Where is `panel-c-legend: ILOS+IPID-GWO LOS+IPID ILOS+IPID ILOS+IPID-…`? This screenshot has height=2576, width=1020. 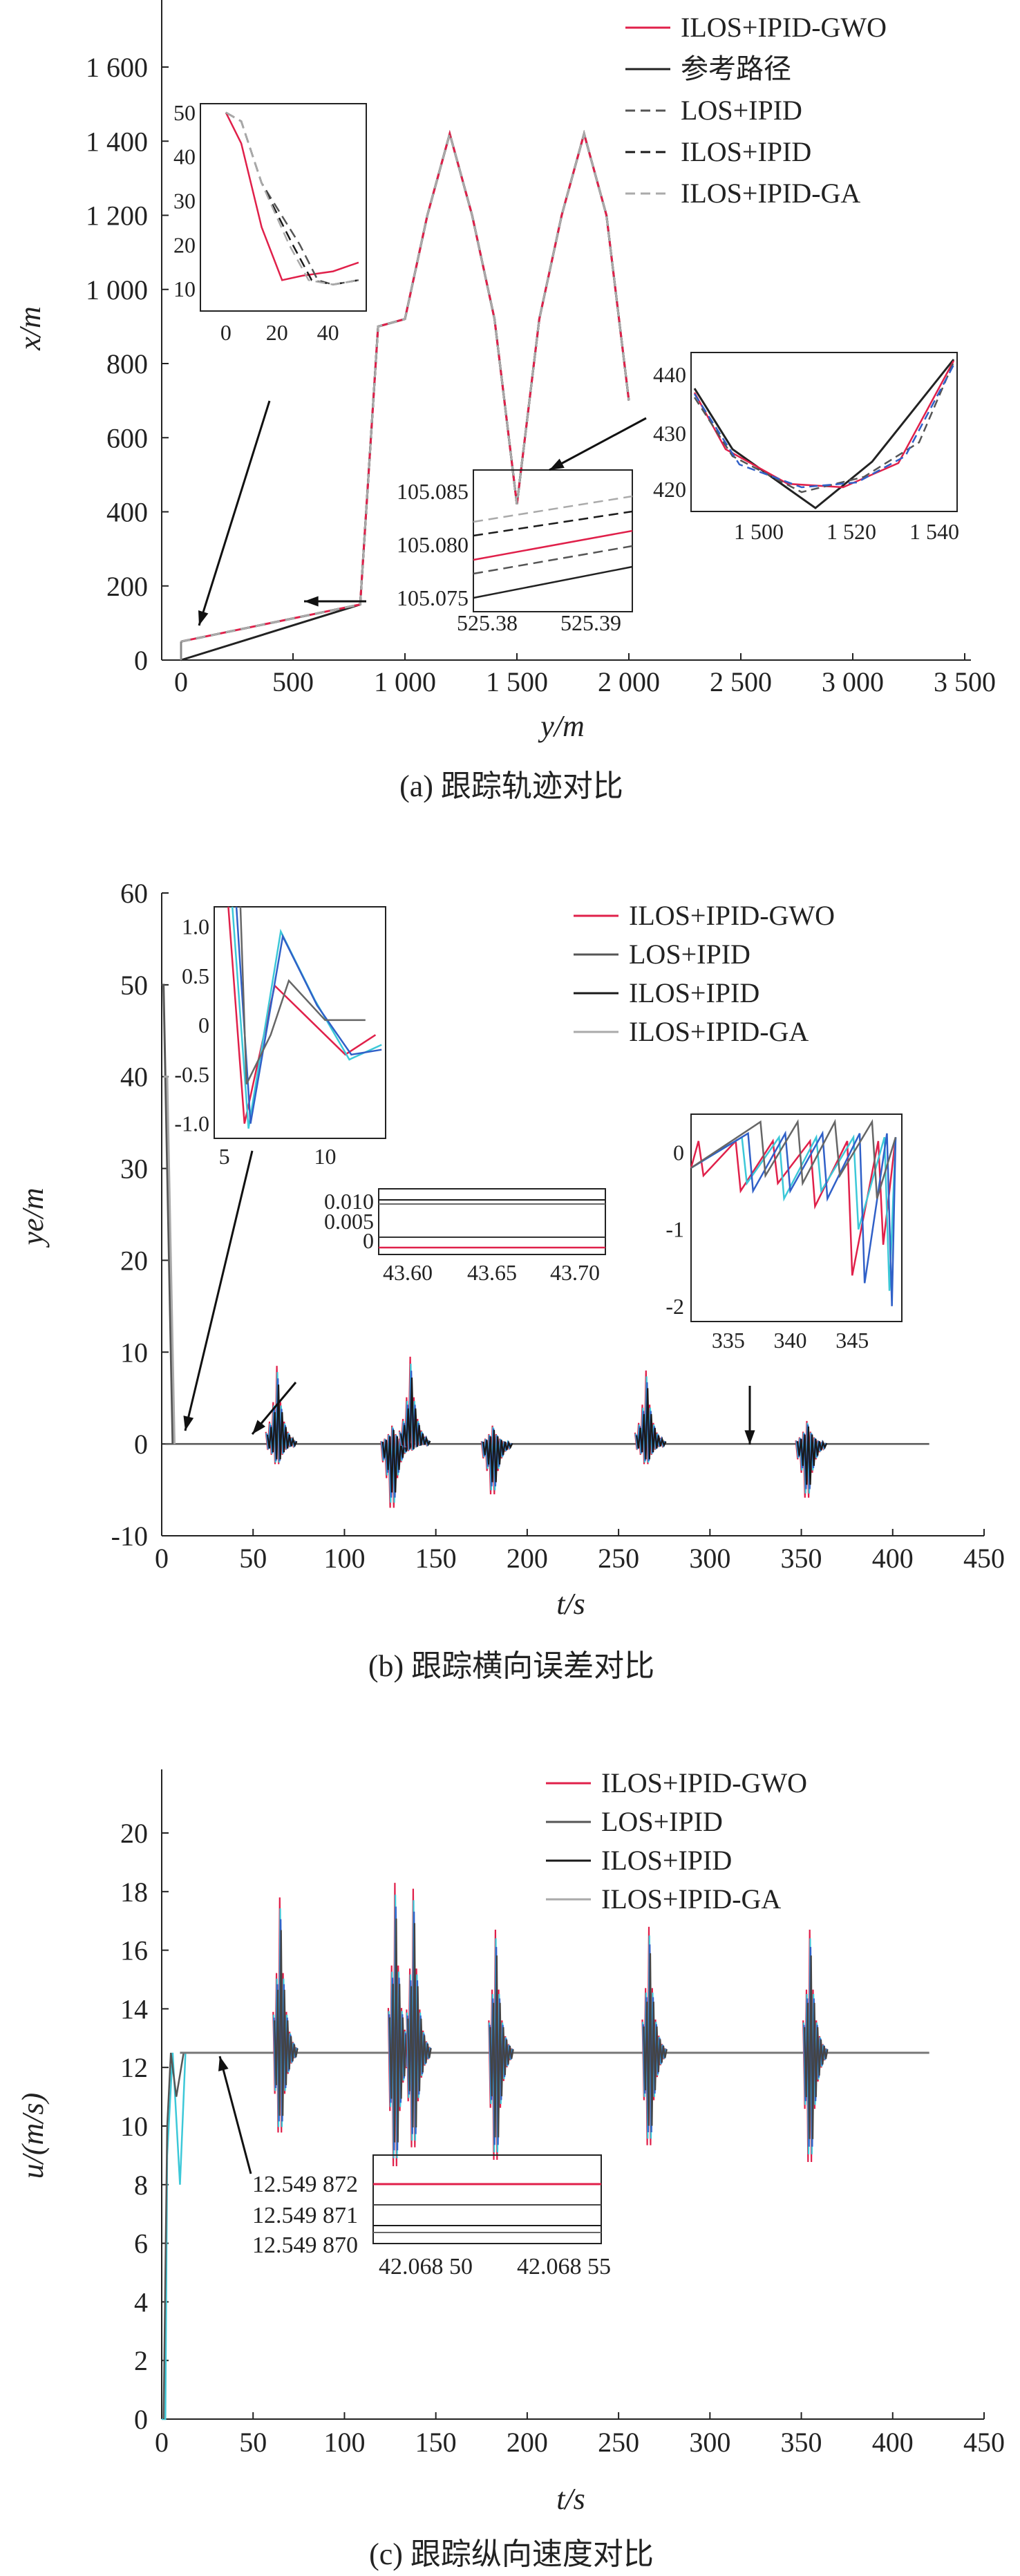
panel-c-legend: ILOS+IPID-GWO LOS+IPID ILOS+IPID ILOS+IPID-… is located at coordinates (676, 1841).